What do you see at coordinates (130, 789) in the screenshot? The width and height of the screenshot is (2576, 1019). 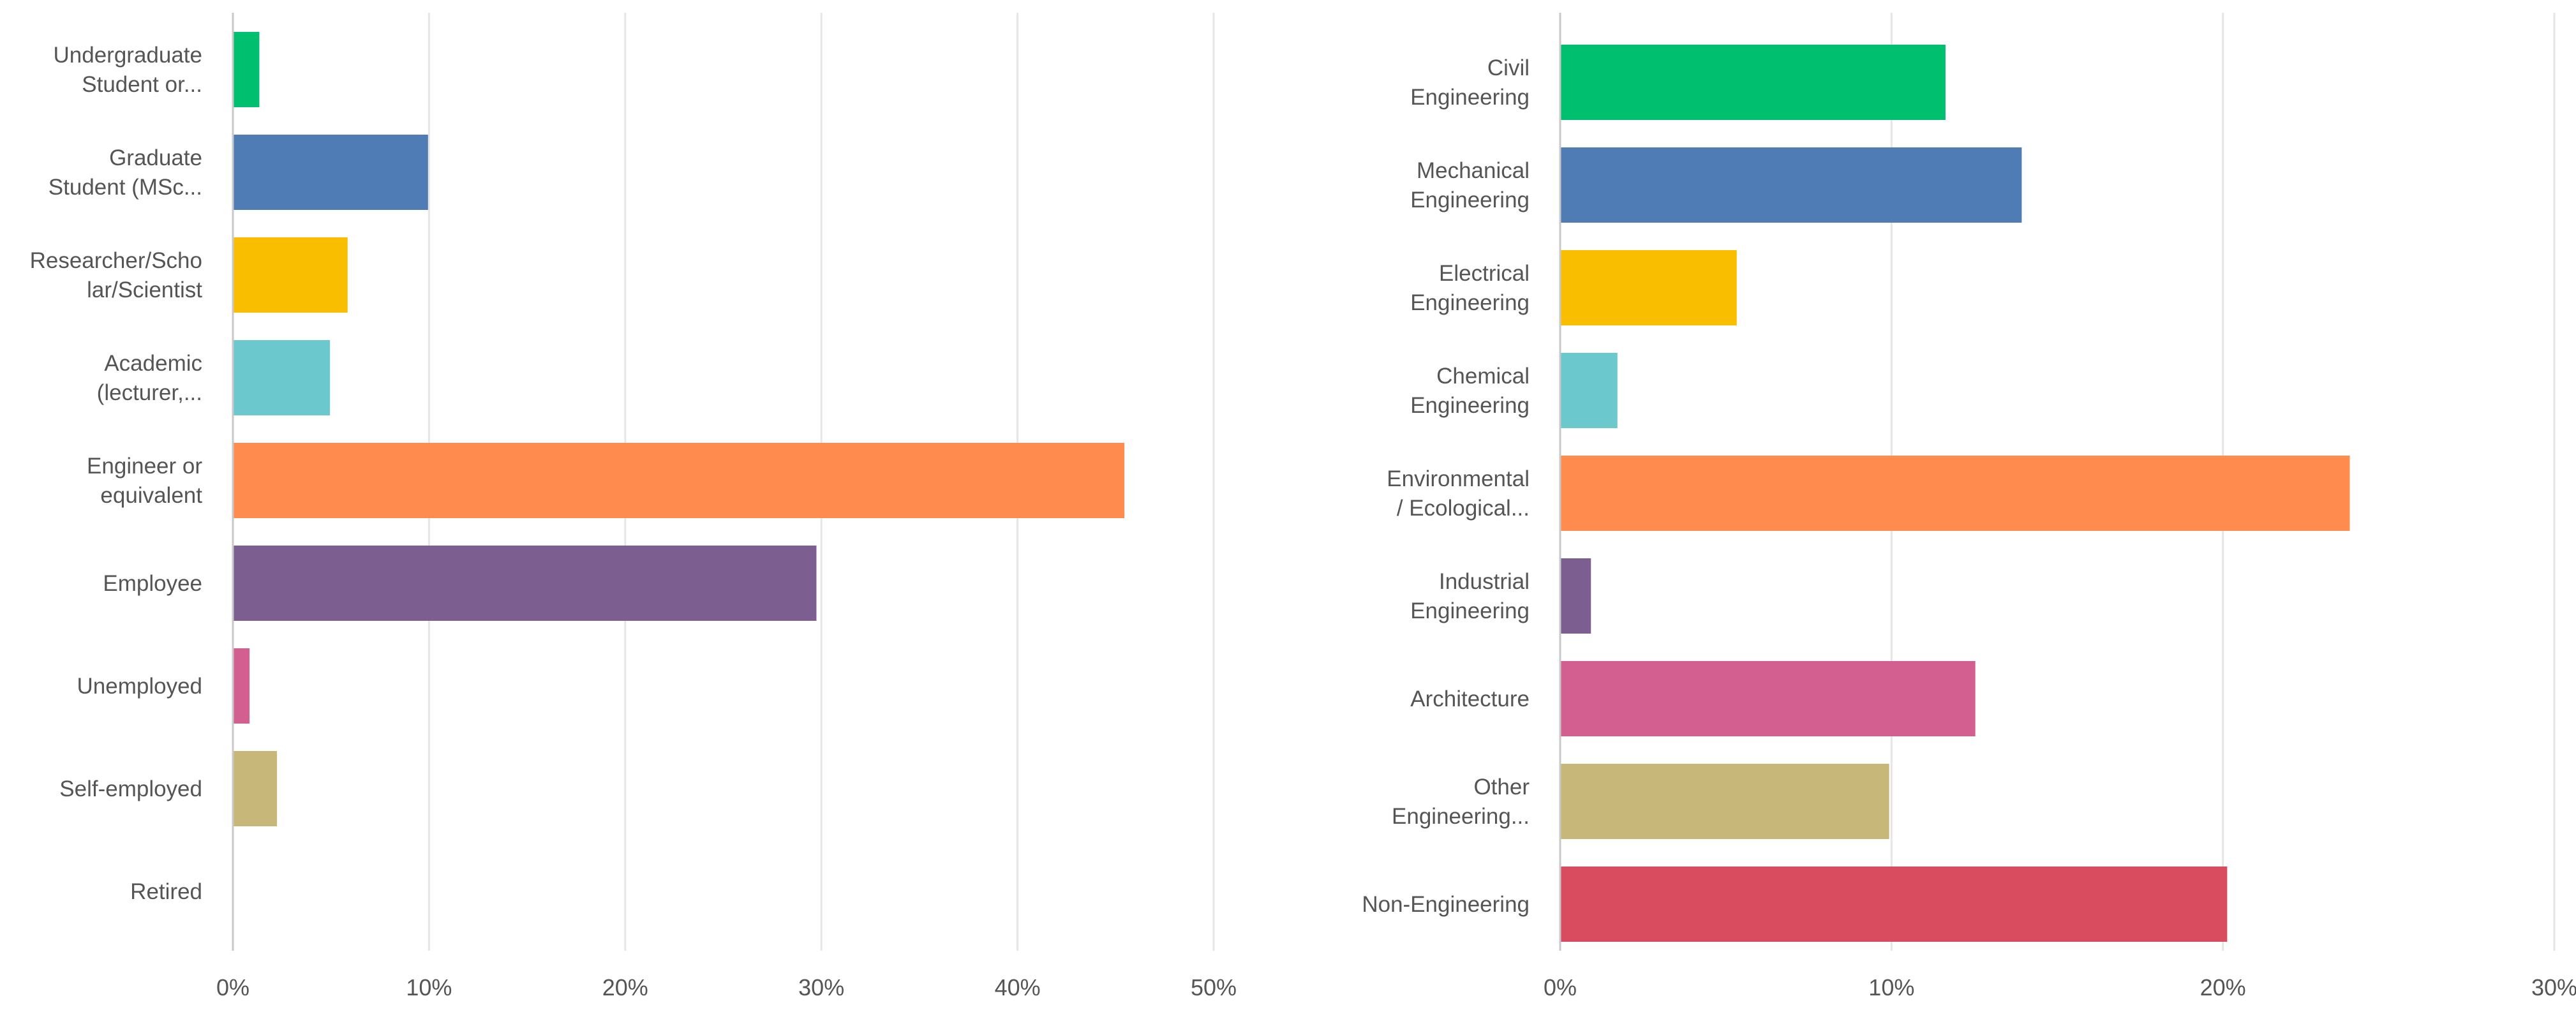 I see `category-label: Self-employed` at bounding box center [130, 789].